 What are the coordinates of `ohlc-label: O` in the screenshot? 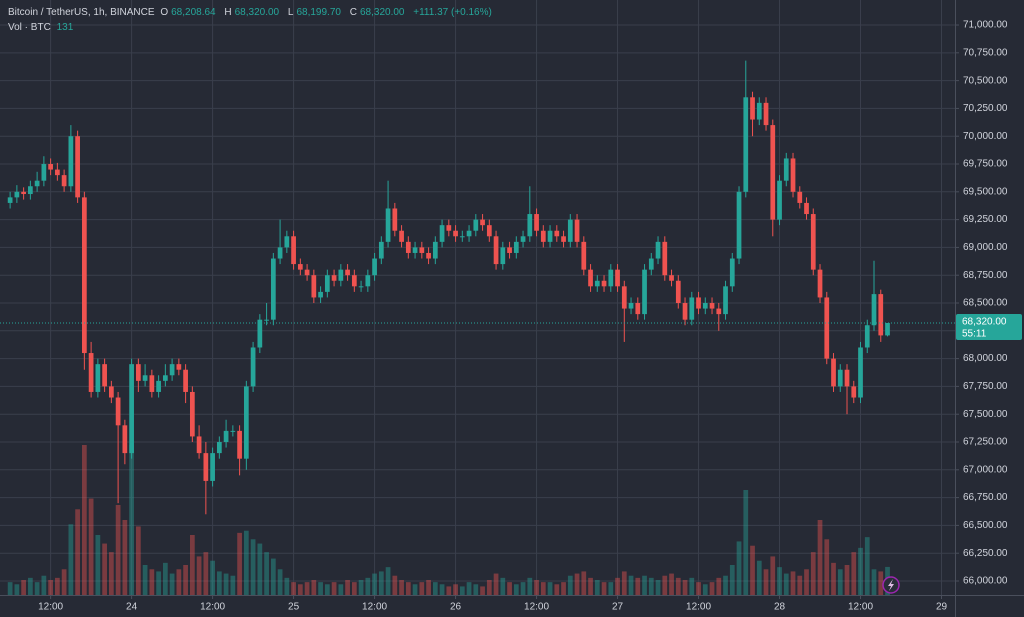 It's located at (164, 12).